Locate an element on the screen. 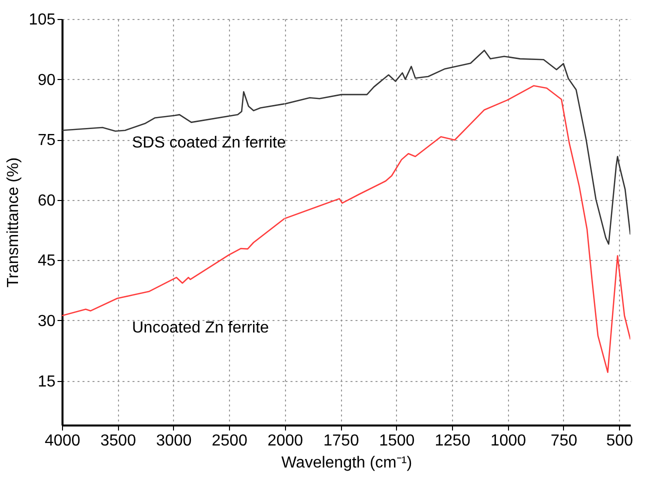 The height and width of the screenshot is (479, 646). y-tick-label: 15 is located at coordinates (47, 381).